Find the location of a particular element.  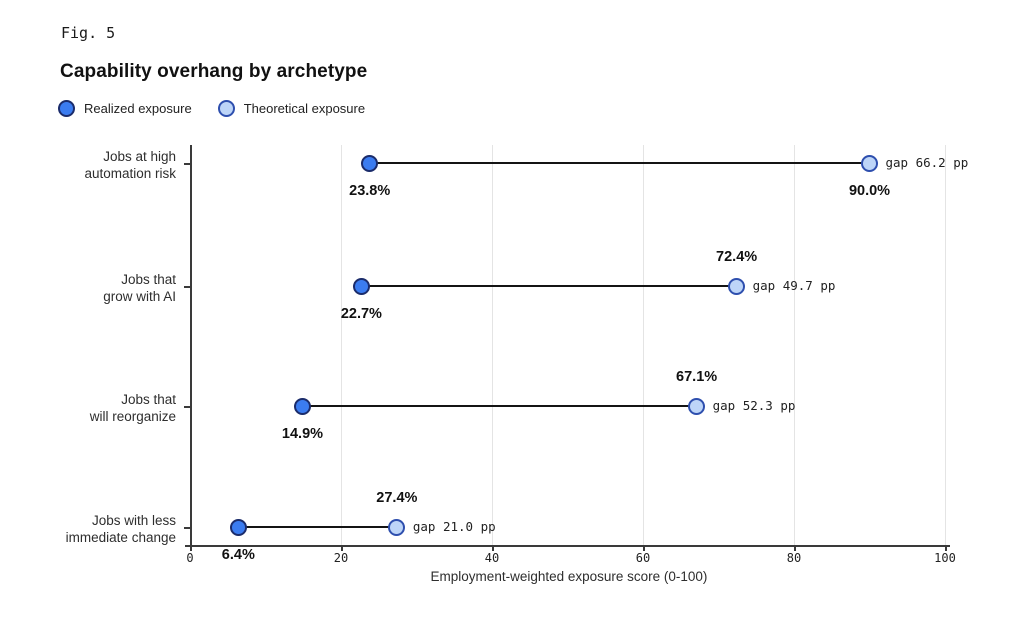

realized-value-label: 23.8% is located at coordinates (370, 191).